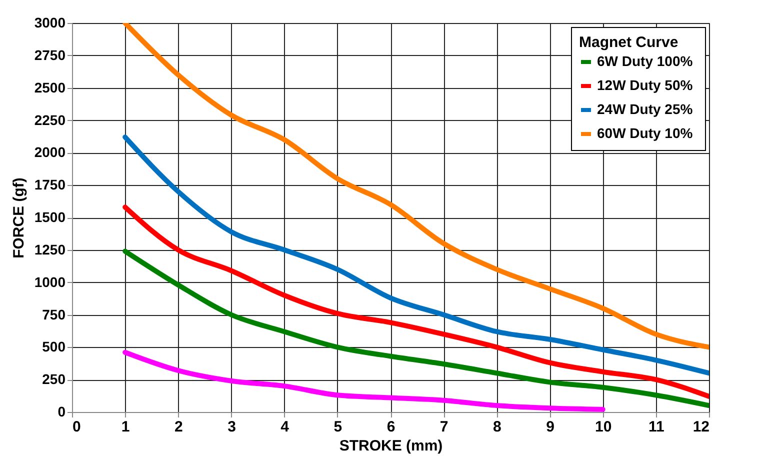 This screenshot has height=468, width=762. What do you see at coordinates (645, 109) in the screenshot?
I see `legend-label: 24W Duty 25%` at bounding box center [645, 109].